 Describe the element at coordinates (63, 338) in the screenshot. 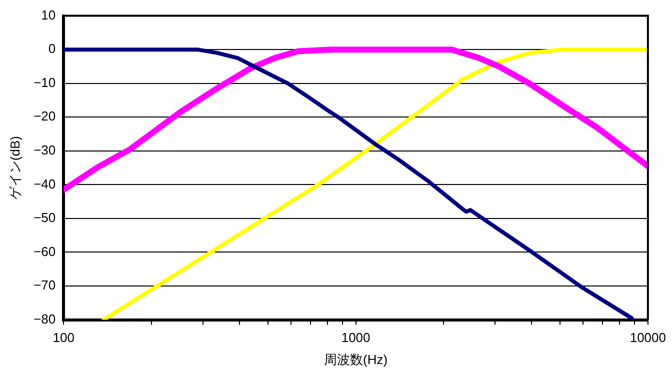

I see `x-tick-label: 100` at that location.